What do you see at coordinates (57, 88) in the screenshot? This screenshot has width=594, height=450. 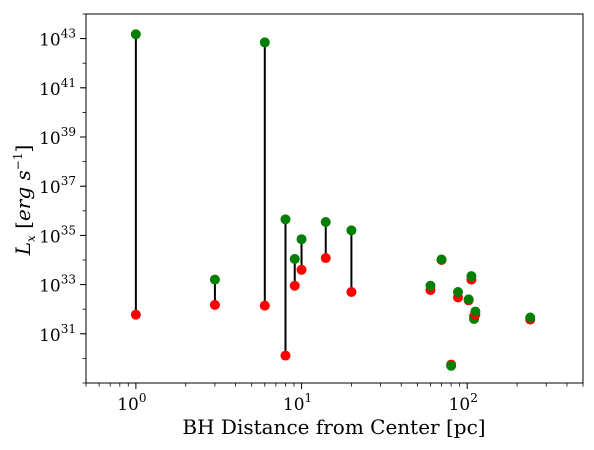 I see `y-tick-label: 1041` at bounding box center [57, 88].